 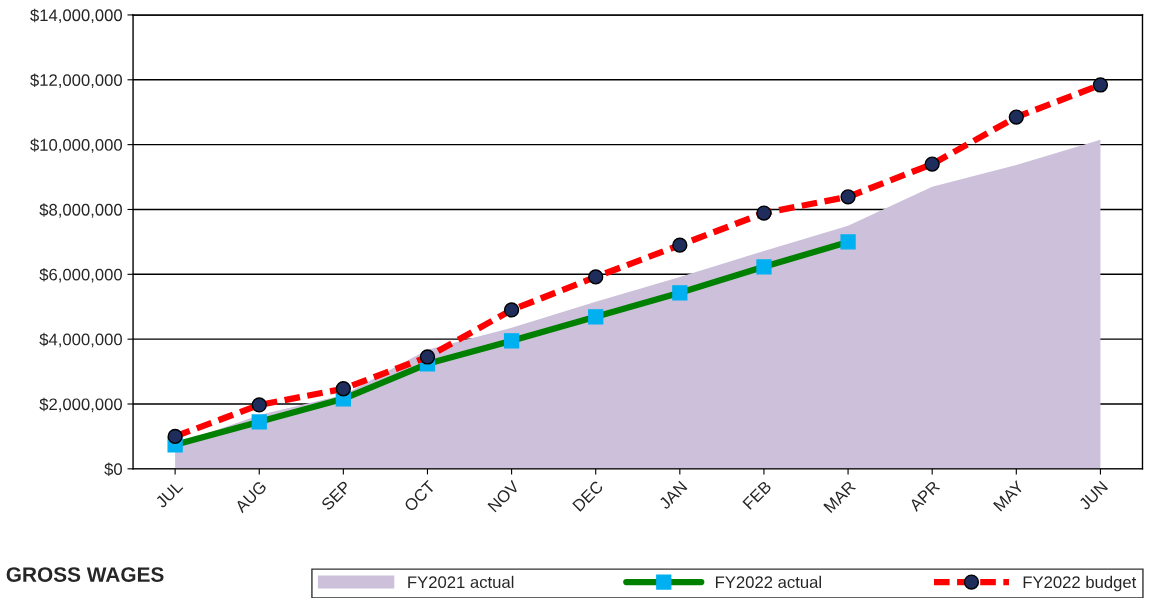 I want to click on y-tick-label: $10,000,000, so click(x=76, y=145).